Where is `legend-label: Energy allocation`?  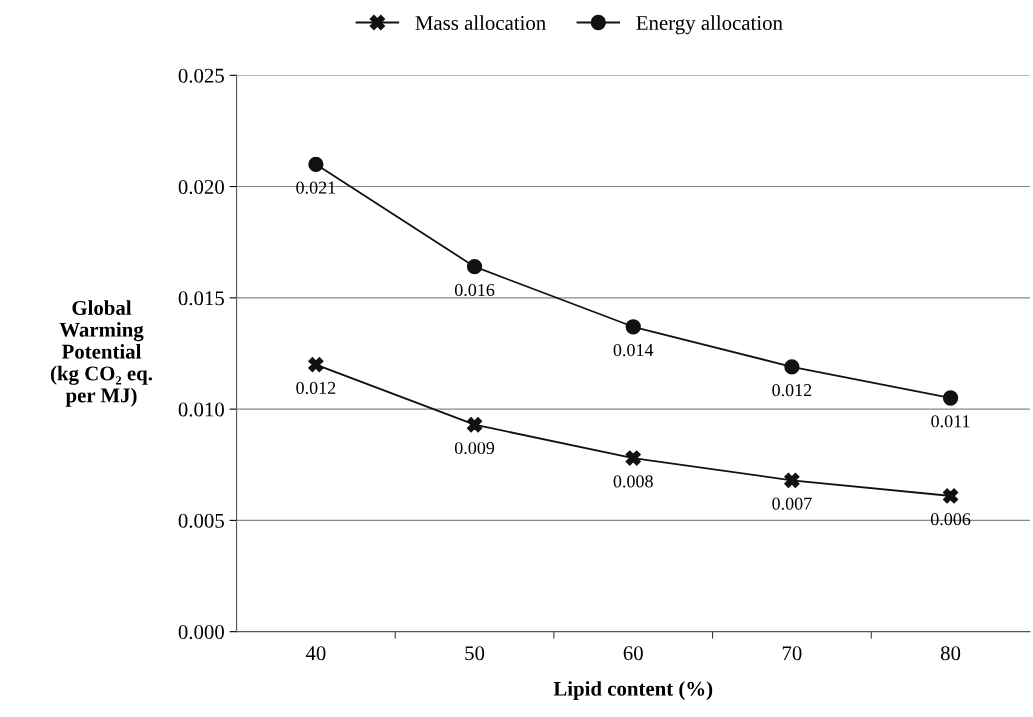
legend-label: Energy allocation is located at coordinates (709, 25).